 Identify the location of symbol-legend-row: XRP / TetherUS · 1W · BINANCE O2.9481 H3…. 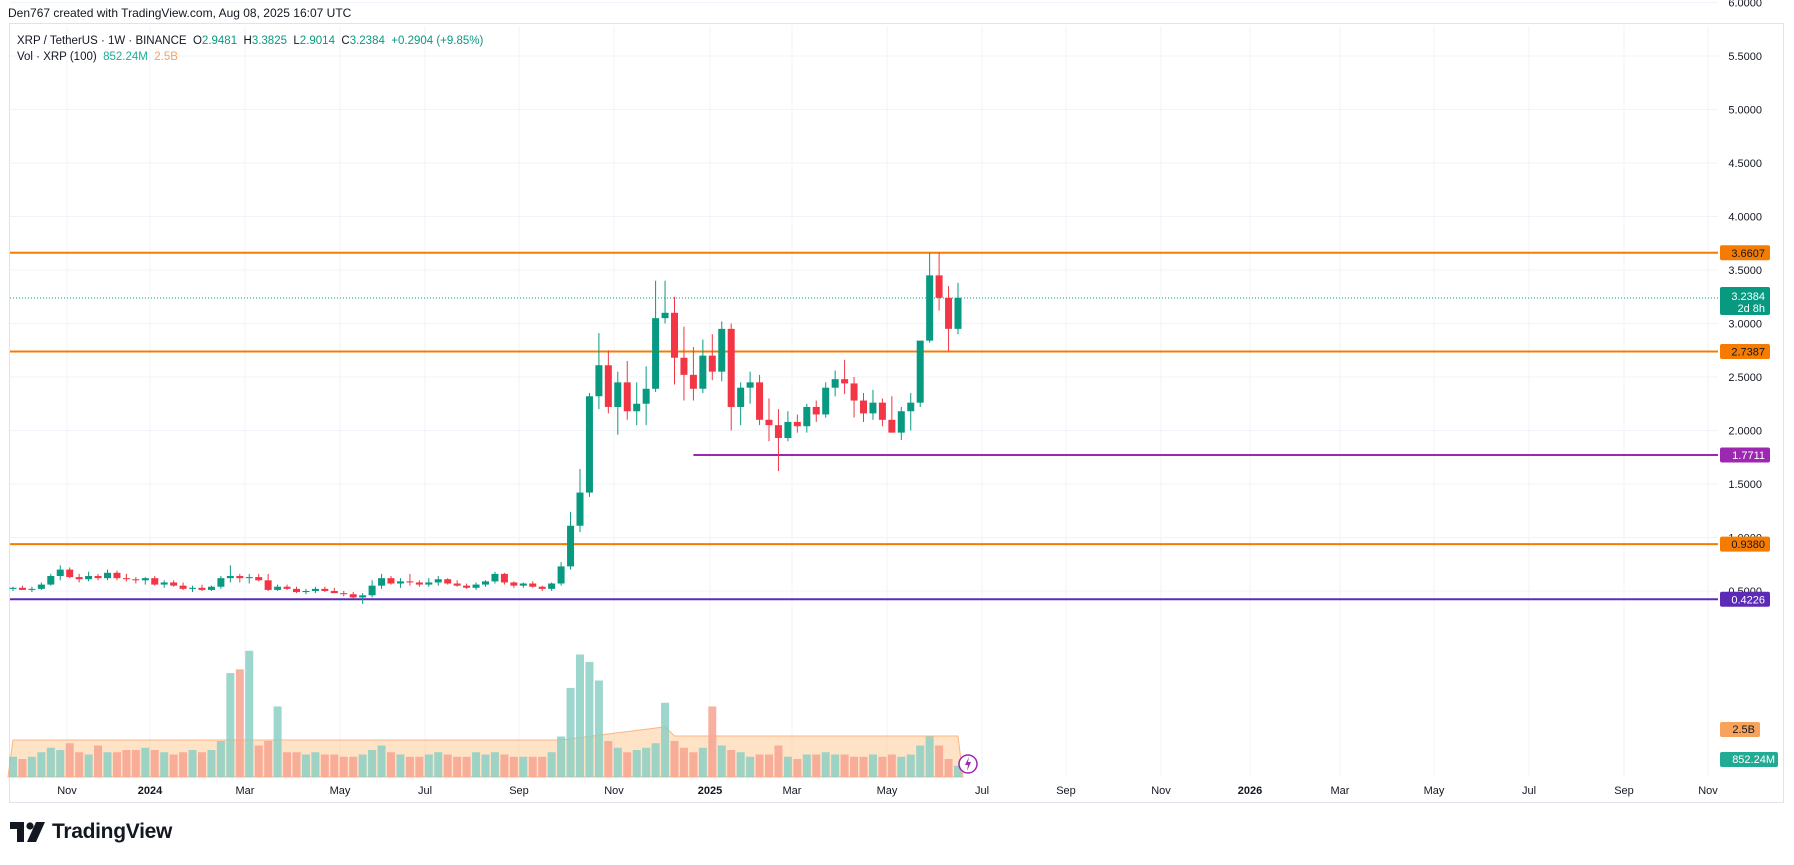
(250, 41).